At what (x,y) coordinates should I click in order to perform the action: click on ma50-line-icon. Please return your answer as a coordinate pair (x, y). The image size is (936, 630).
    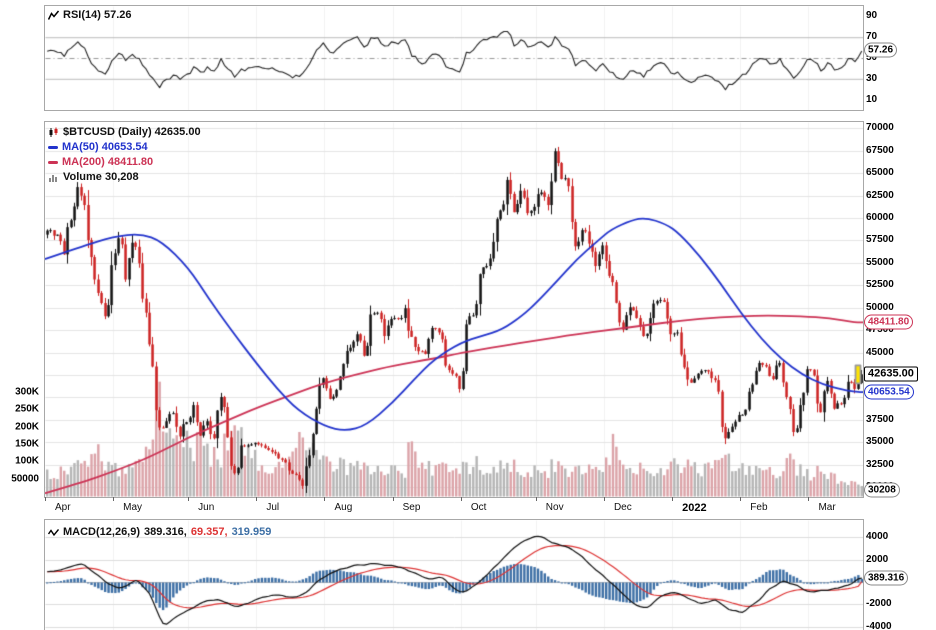
    Looking at the image, I should click on (53, 147).